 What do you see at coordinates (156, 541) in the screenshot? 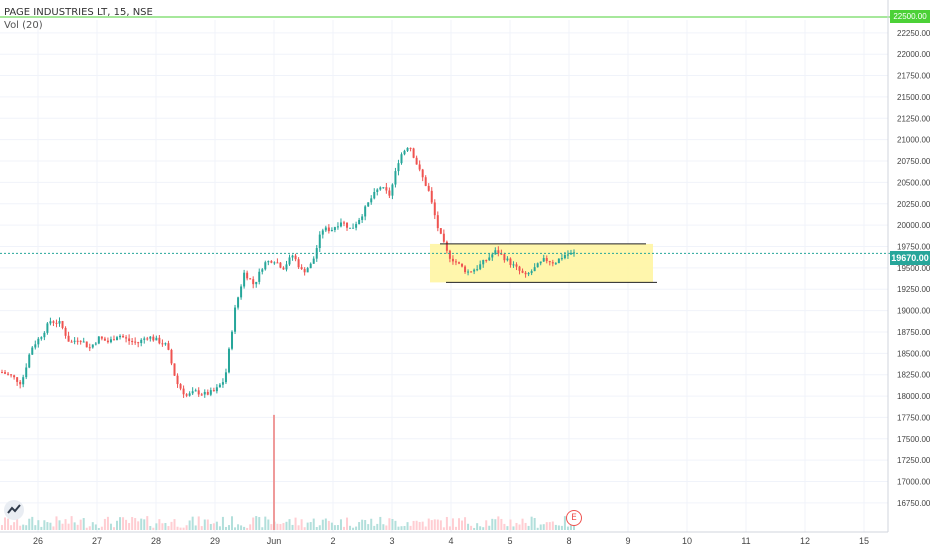
I see `time-tick-label: 28` at bounding box center [156, 541].